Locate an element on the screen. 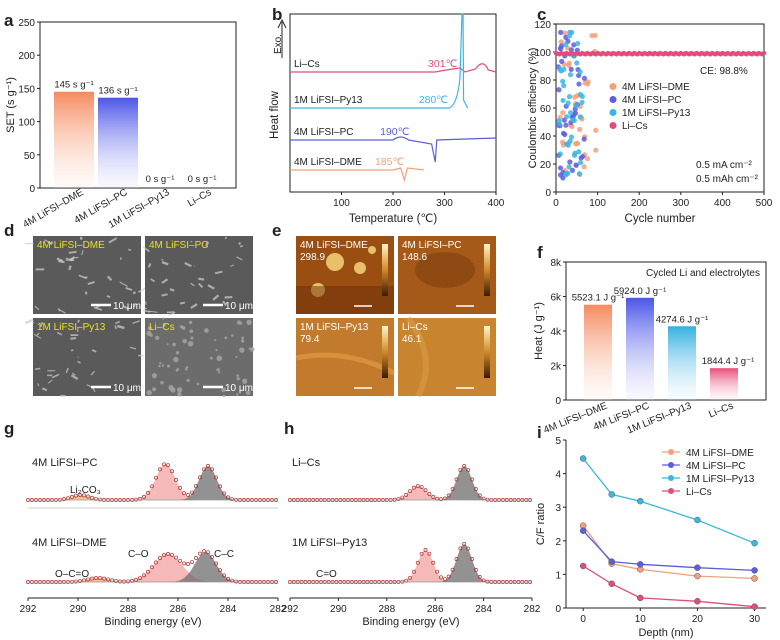  peak-label: 190℃ is located at coordinates (395, 132).